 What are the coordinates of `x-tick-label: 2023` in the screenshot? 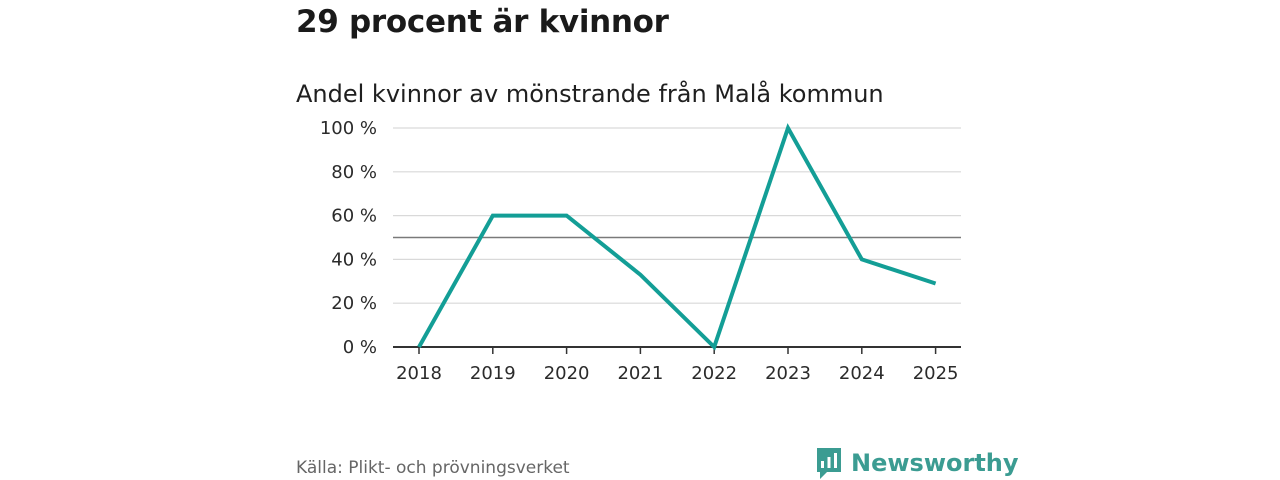 It's located at (788, 373).